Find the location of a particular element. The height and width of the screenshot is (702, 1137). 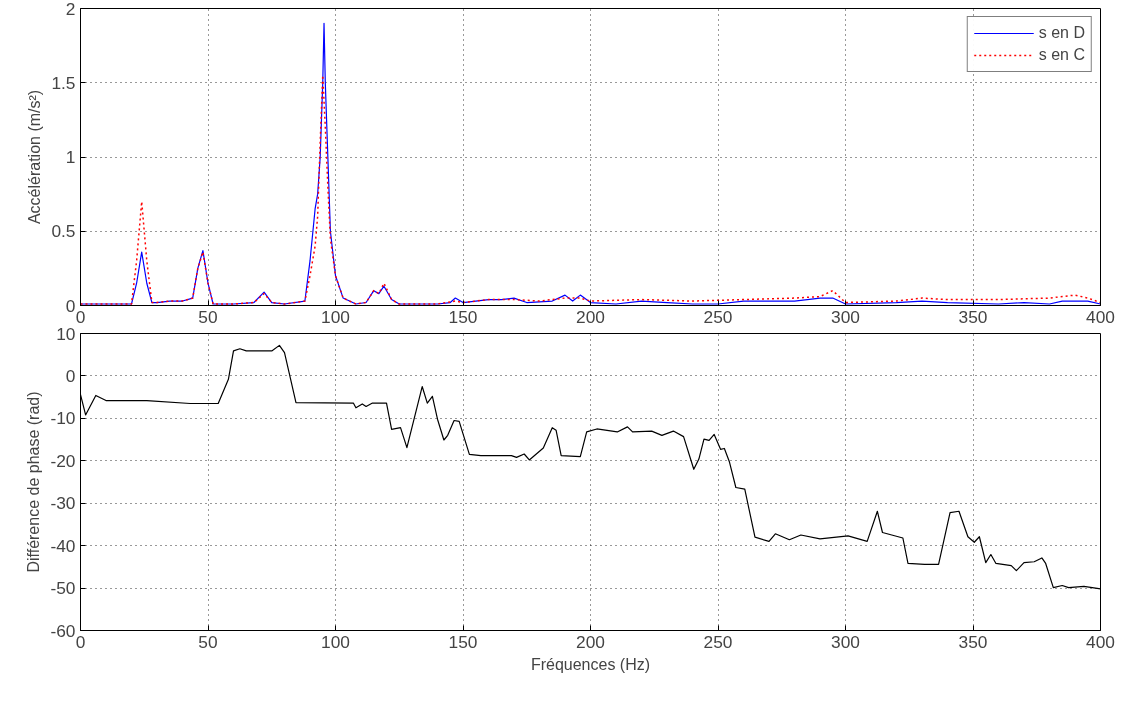

y-tick-label: 10 is located at coordinates (66, 333).